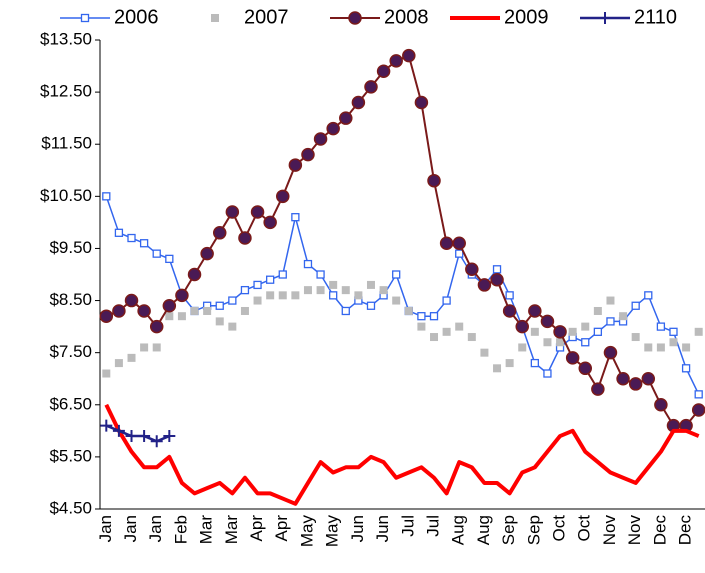  I want to click on y-tick-label: $5.50, so click(70, 455).